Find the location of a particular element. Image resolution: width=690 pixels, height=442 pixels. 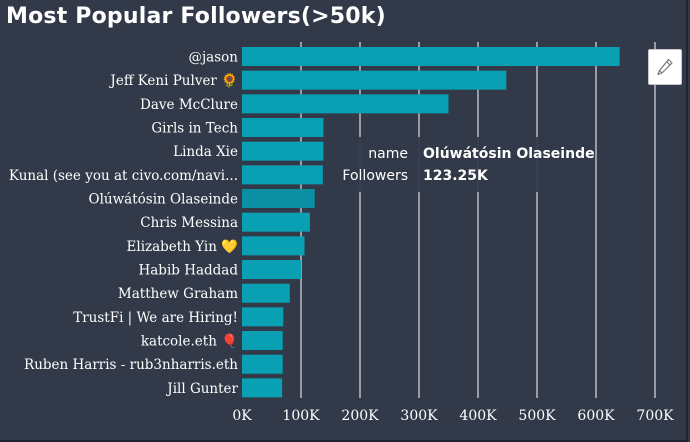

x-tick-label: 200K is located at coordinates (360, 416).